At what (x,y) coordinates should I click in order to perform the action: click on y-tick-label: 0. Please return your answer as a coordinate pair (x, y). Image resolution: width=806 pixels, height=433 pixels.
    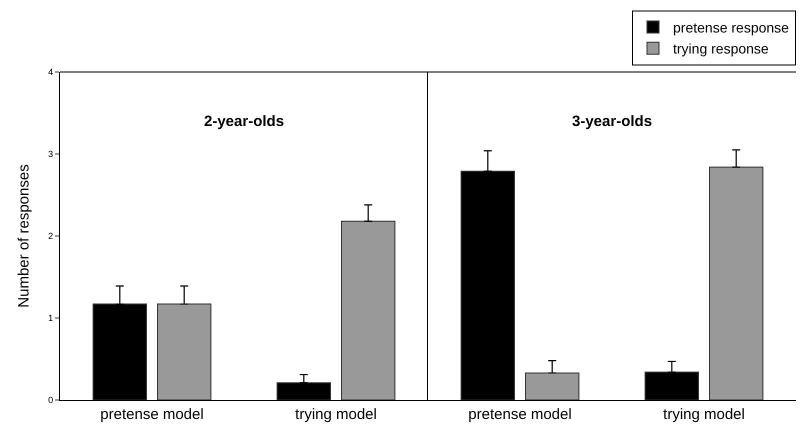
    Looking at the image, I should click on (51, 400).